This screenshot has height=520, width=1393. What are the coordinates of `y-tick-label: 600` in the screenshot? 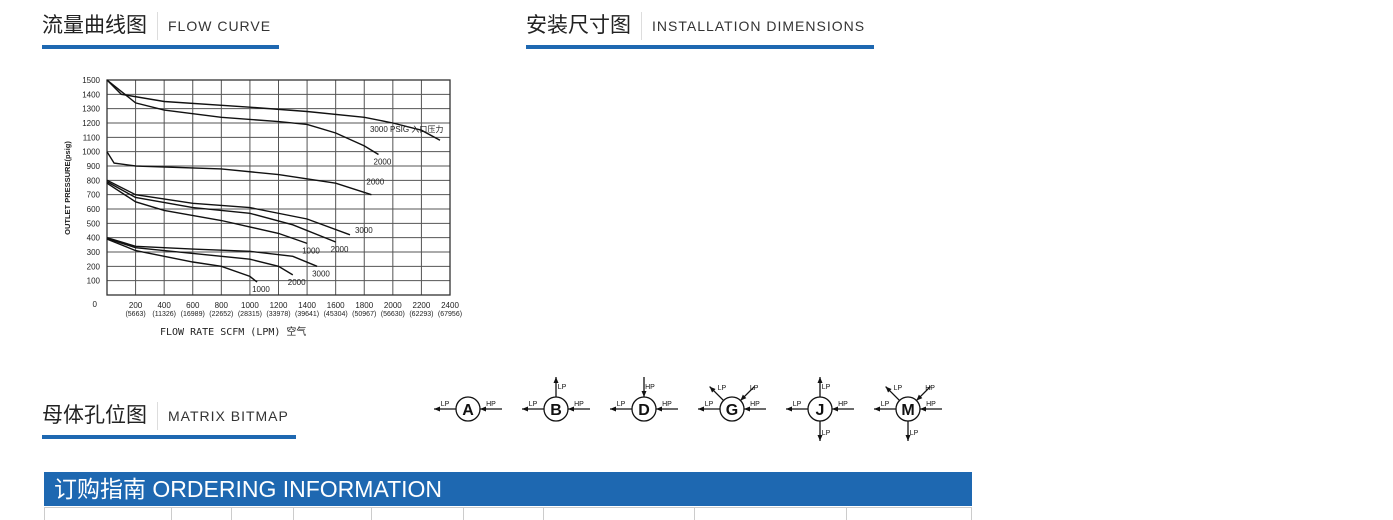 It's located at (94, 209).